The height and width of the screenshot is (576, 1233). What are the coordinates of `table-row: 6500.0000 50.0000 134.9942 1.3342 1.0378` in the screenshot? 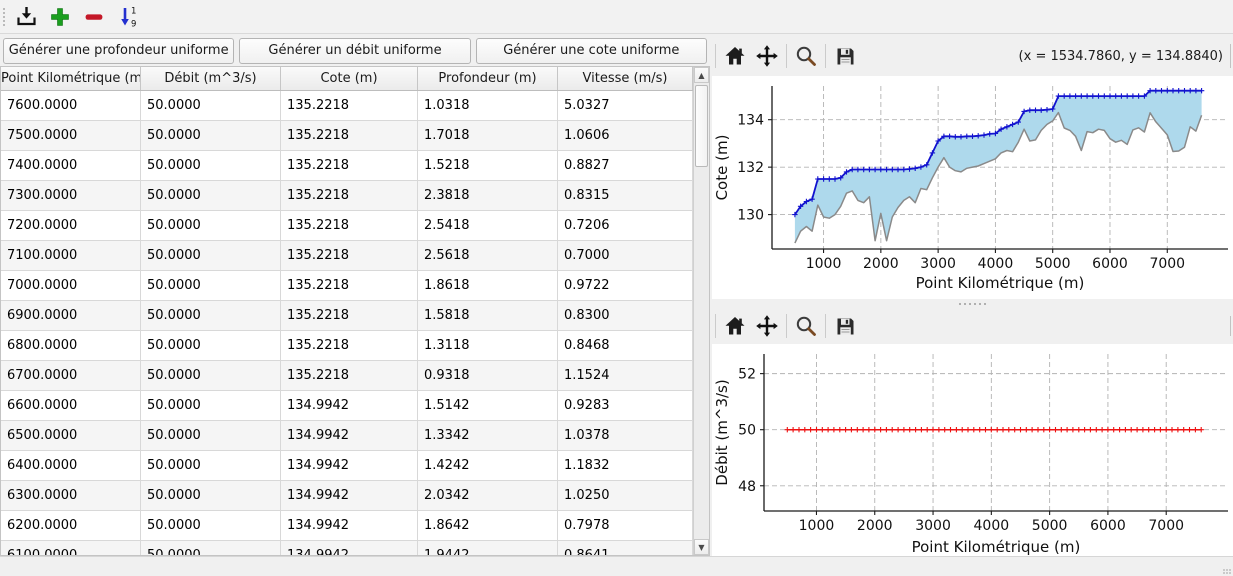 It's located at (347, 436).